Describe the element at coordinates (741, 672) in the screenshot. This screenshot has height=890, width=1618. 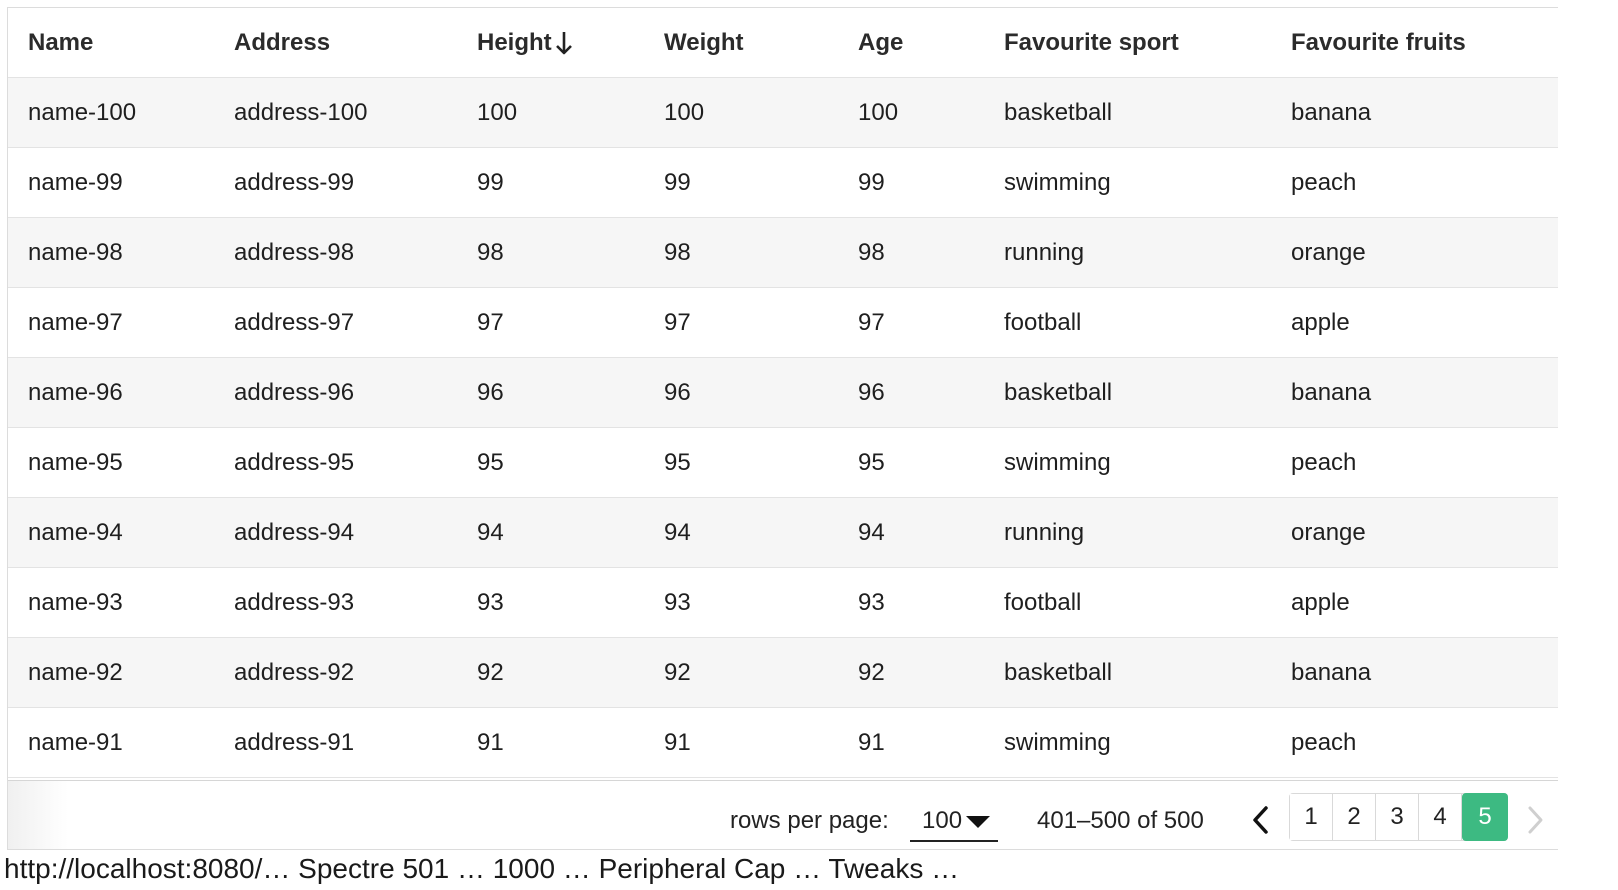
I see `cell-weight: 92` at that location.